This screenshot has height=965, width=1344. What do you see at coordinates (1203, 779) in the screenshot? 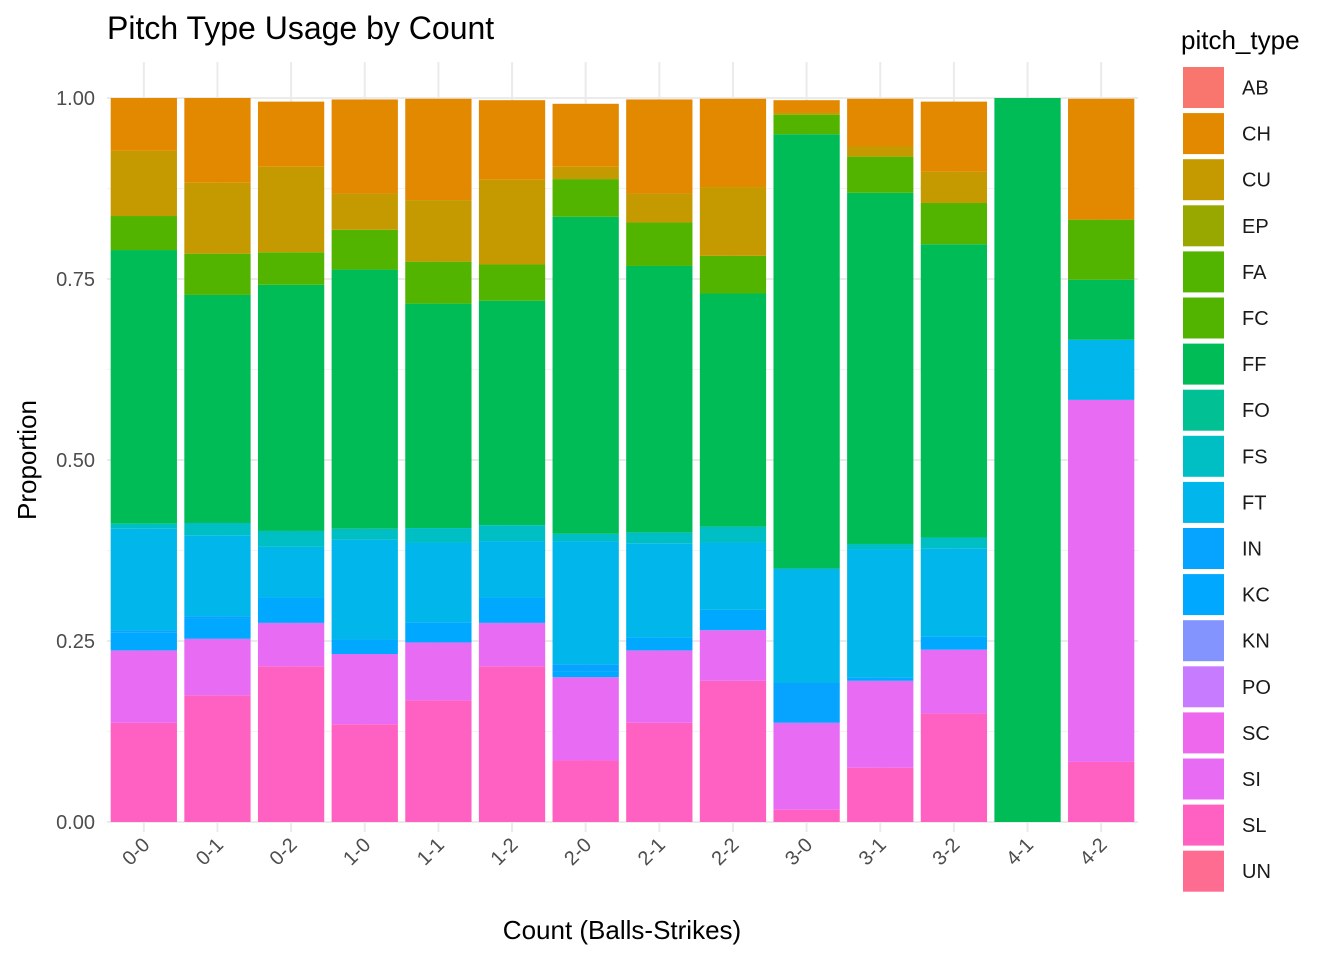
I see `legend-key-SI` at bounding box center [1203, 779].